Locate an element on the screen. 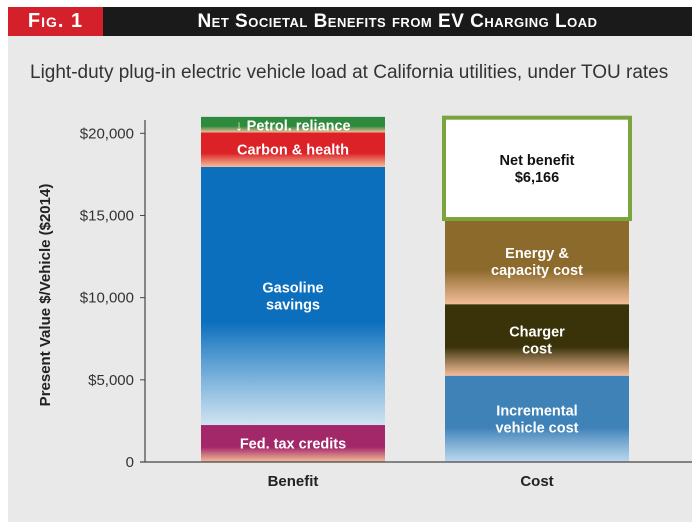 This screenshot has width=700, height=529. segment-label: Charger cost is located at coordinates (537, 340).